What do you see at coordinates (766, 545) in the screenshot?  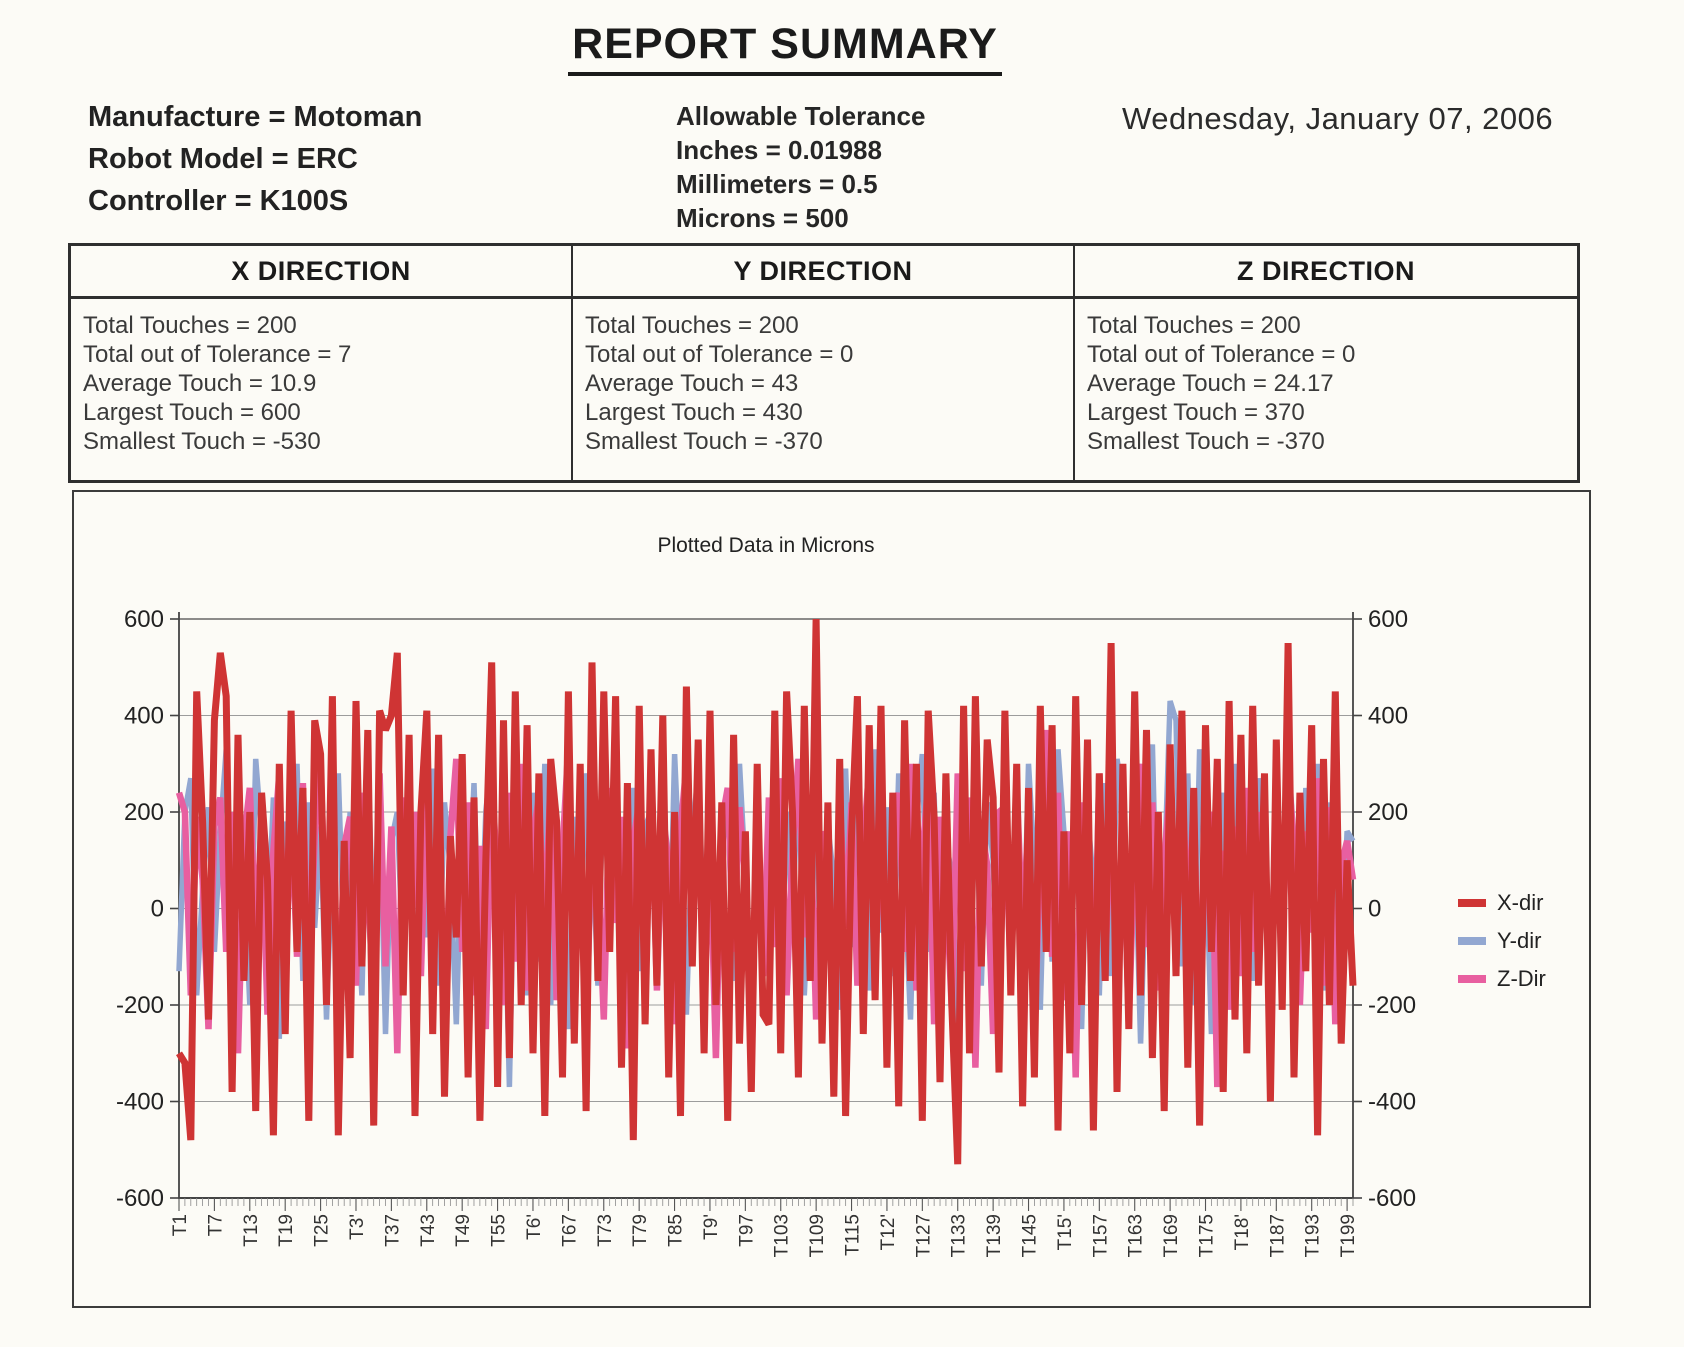 I see `chart-title: Plotted Data in Microns` at bounding box center [766, 545].